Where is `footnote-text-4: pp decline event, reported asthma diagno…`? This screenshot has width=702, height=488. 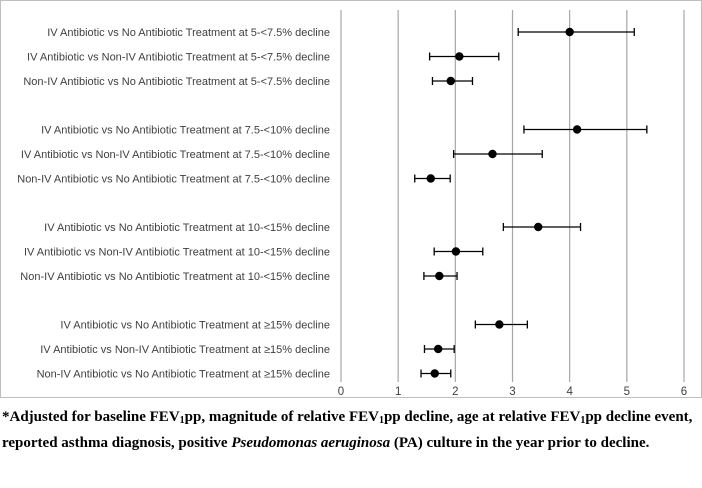
footnote-text-4: pp decline event, reported asthma diagno… is located at coordinates (347, 430).